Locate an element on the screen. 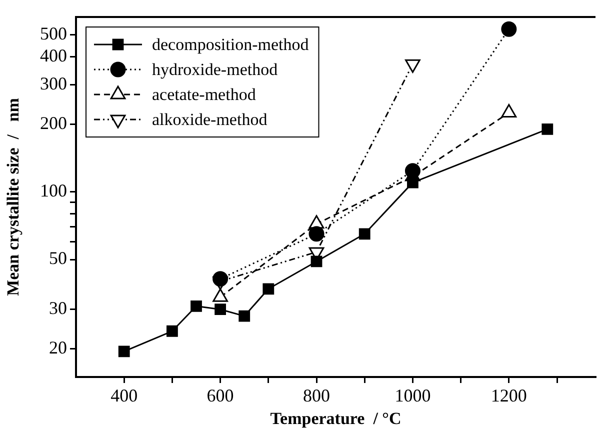  x-axis-title: Temperature / °C is located at coordinates (336, 418).